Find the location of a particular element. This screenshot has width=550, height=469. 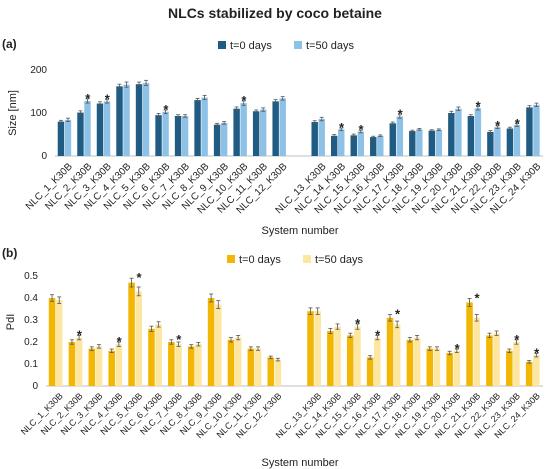

panel-a-legend: t=0 days t=50 days is located at coordinates (286, 46).